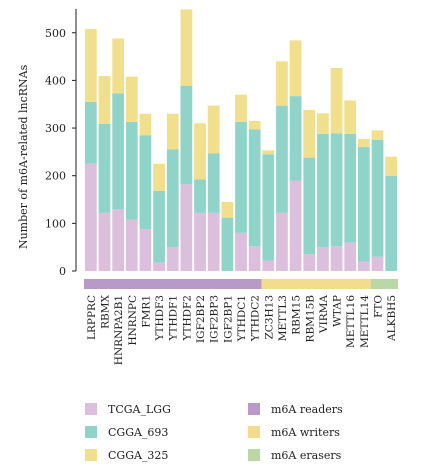  What do you see at coordinates (305, 432) in the screenshot?
I see `group-legend-label: m6A writers` at bounding box center [305, 432].